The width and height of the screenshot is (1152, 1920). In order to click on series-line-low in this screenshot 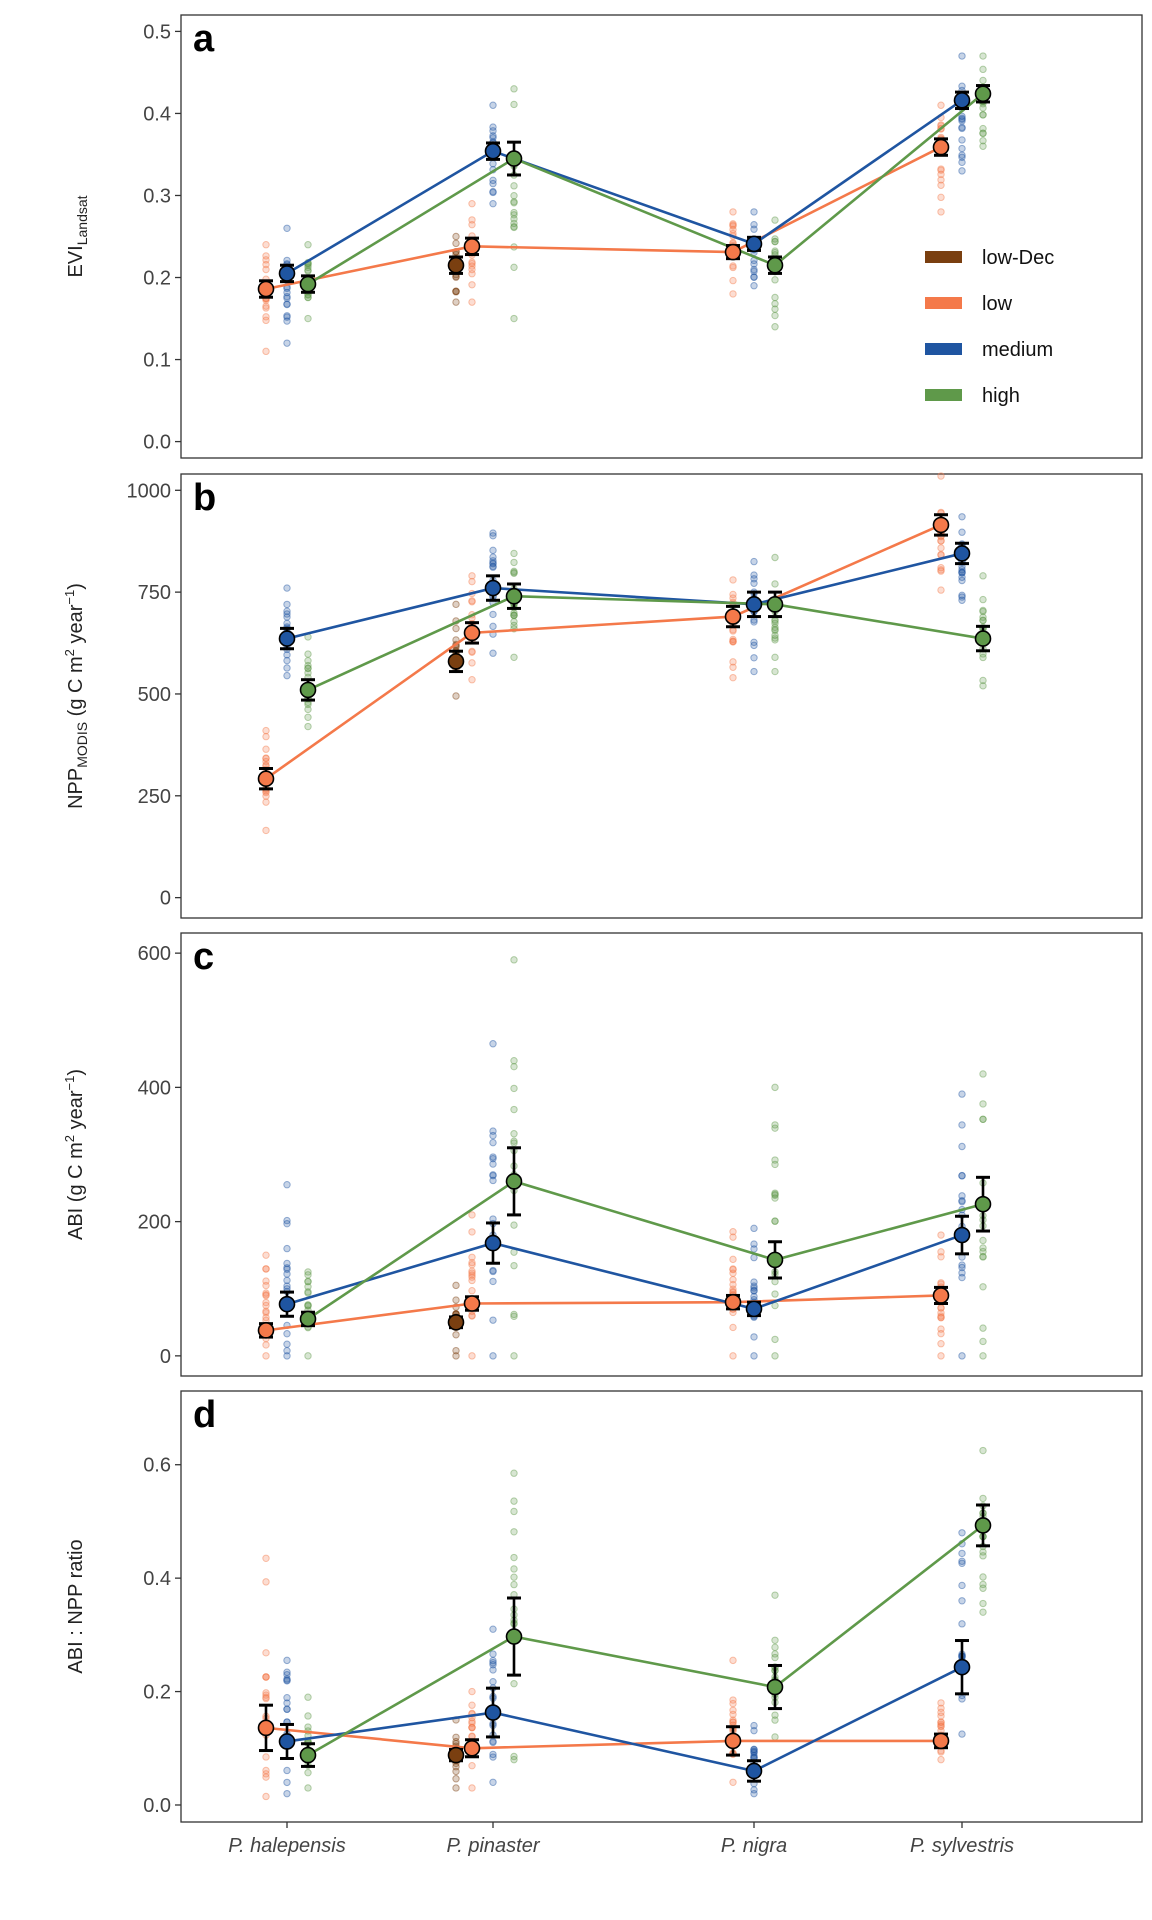, I will do `click(603, 1738)`.